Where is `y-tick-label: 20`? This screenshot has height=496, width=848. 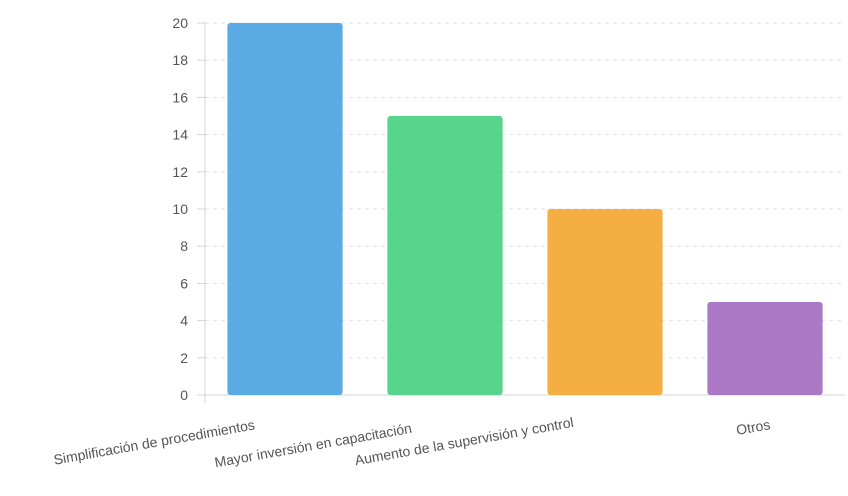 y-tick-label: 20 is located at coordinates (180, 23).